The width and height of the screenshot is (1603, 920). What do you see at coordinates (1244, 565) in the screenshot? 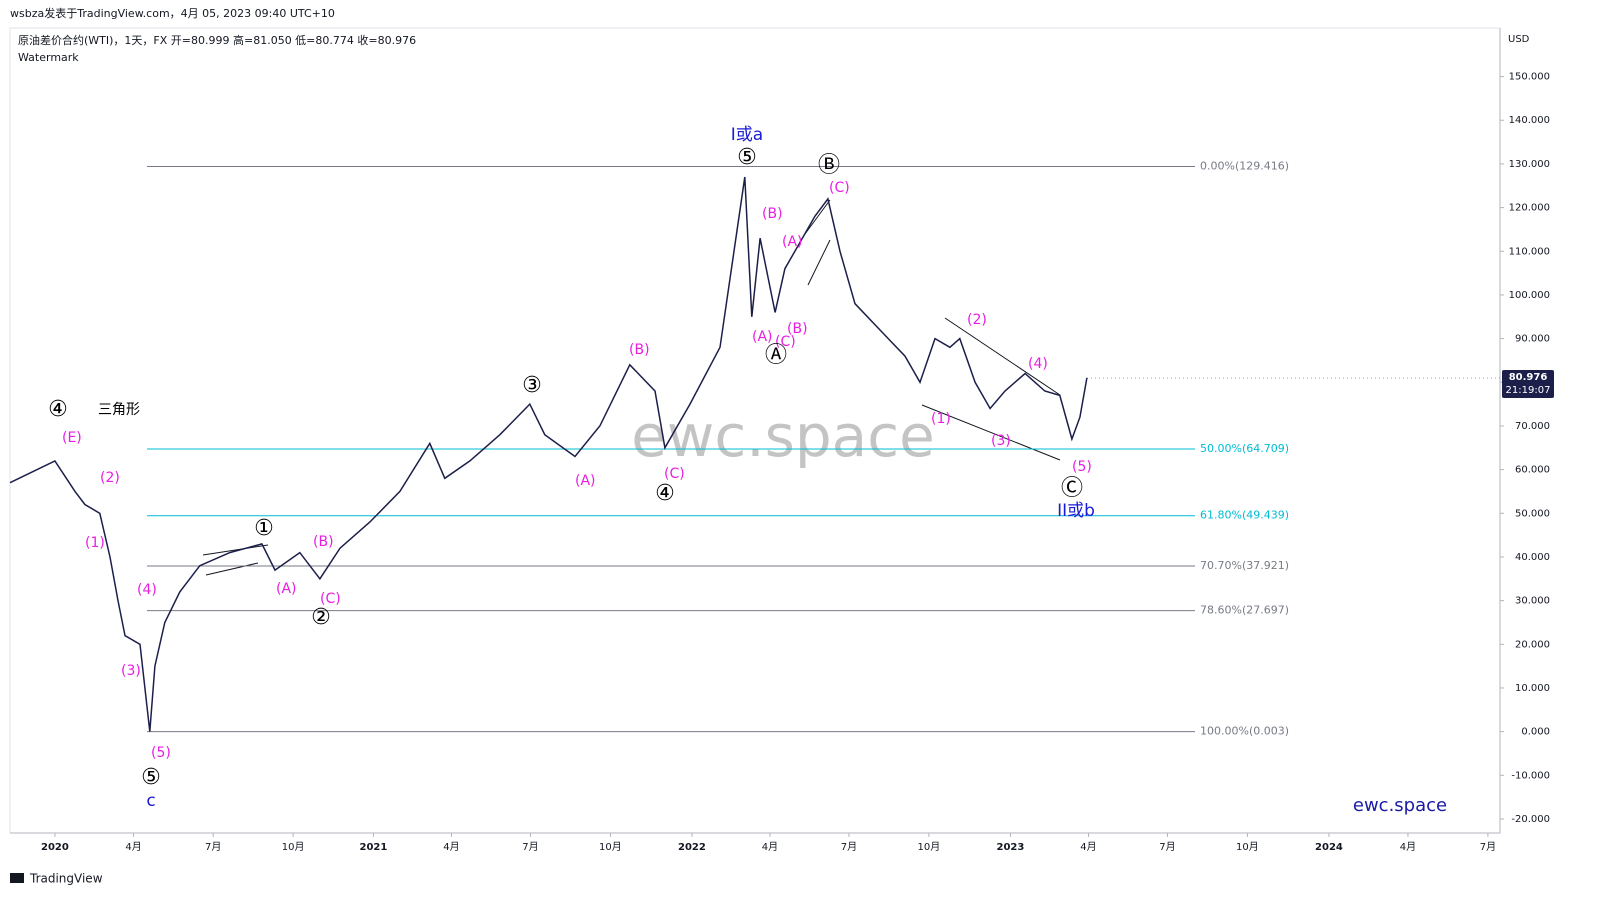
I see `fib-label: 70.70%(37.921)` at bounding box center [1244, 565].